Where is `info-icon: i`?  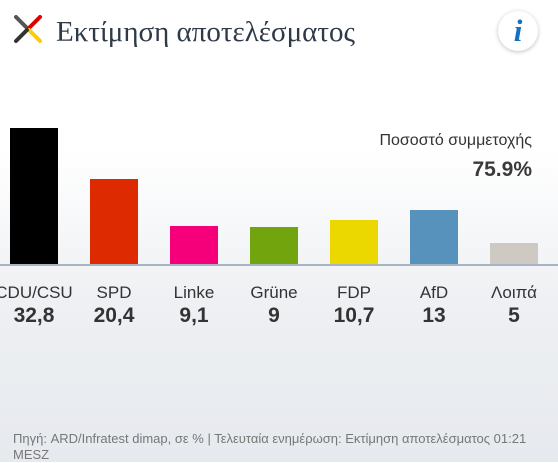 info-icon: i is located at coordinates (518, 30).